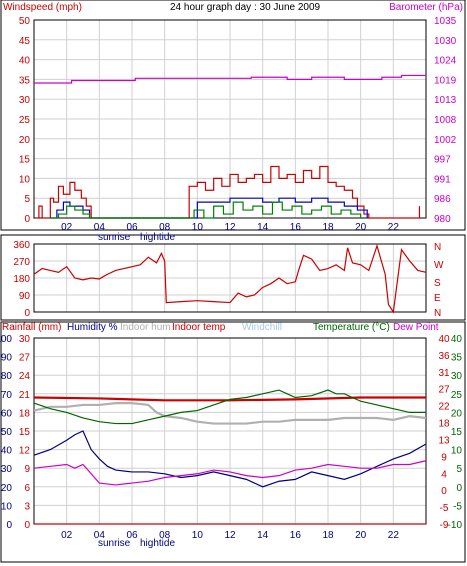 This screenshot has width=467, height=566. What do you see at coordinates (21, 262) in the screenshot?
I see `ytick-dir-3: 270` at bounding box center [21, 262].